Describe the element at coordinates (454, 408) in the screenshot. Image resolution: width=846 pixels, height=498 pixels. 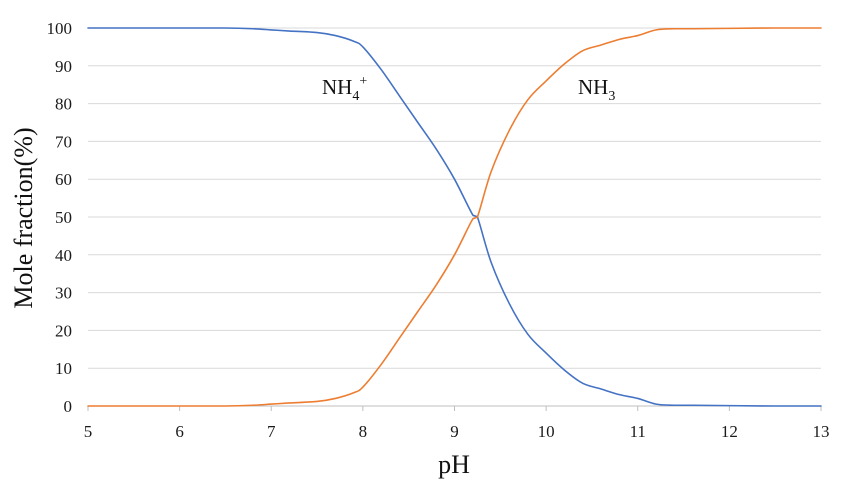
I see `x-tick-marks` at that location.